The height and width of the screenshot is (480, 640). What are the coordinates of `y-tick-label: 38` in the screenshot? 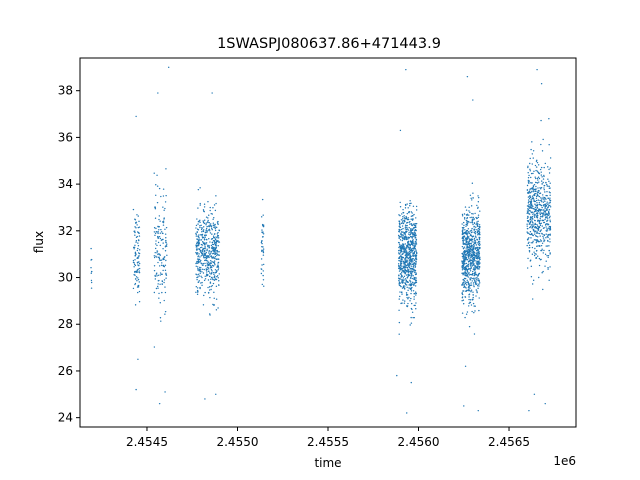 It's located at (65, 91).